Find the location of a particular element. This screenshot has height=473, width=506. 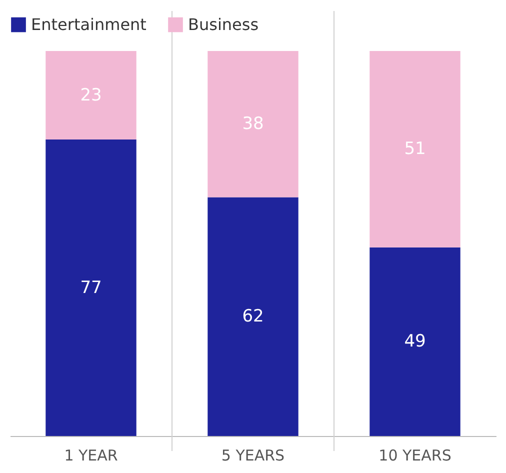

data-label: 62 is located at coordinates (253, 316).